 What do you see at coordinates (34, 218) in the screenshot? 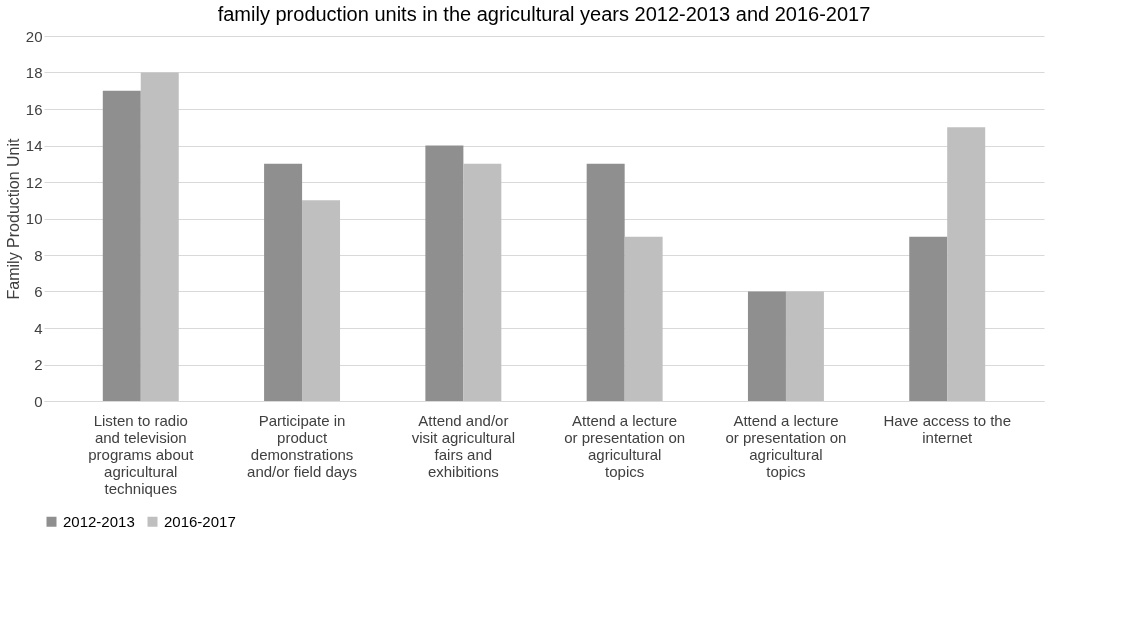
I see `y-tick-label: 10` at bounding box center [34, 218].